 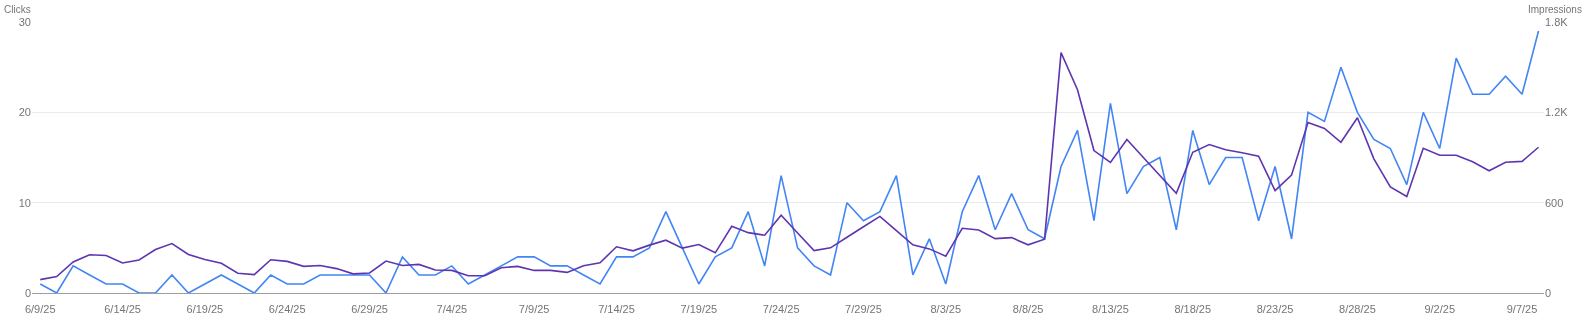 What do you see at coordinates (863, 309) in the screenshot?
I see `x-tick-label: 7/29/25` at bounding box center [863, 309].